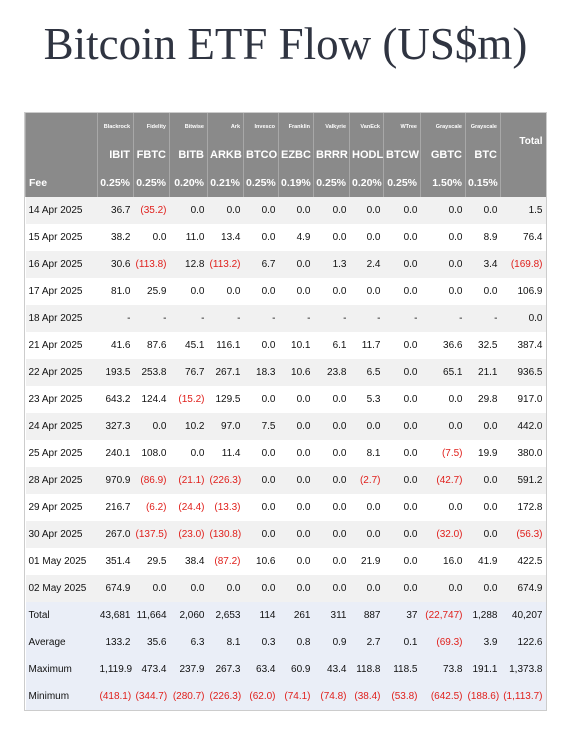 Image resolution: width=571 pixels, height=735 pixels. I want to click on flow-value: 21.1, so click(483, 372).